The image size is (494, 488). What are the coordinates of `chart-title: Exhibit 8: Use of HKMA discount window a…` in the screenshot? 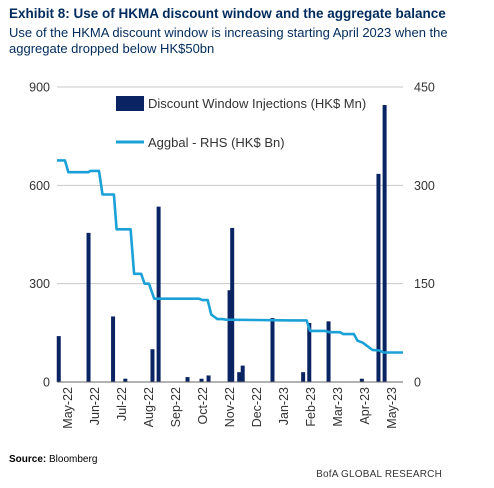 It's located at (227, 13).